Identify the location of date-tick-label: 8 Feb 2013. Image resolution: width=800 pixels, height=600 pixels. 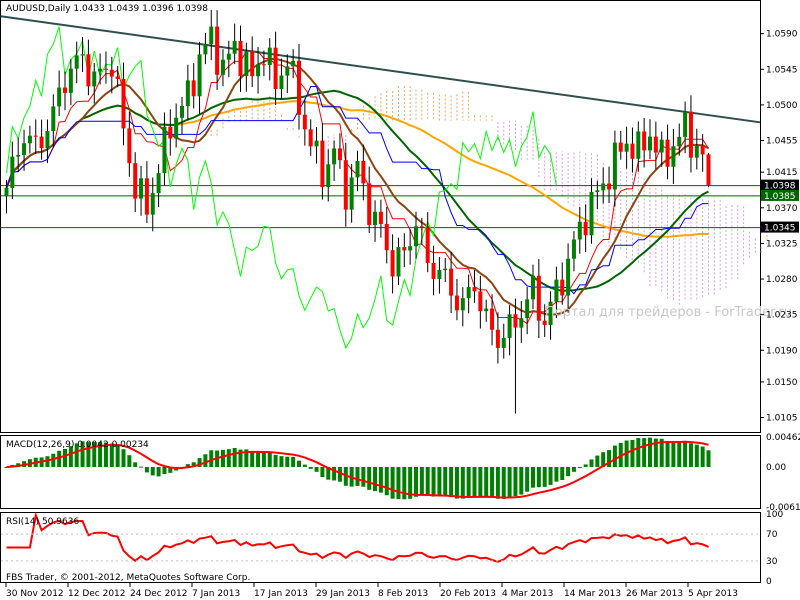
(403, 594).